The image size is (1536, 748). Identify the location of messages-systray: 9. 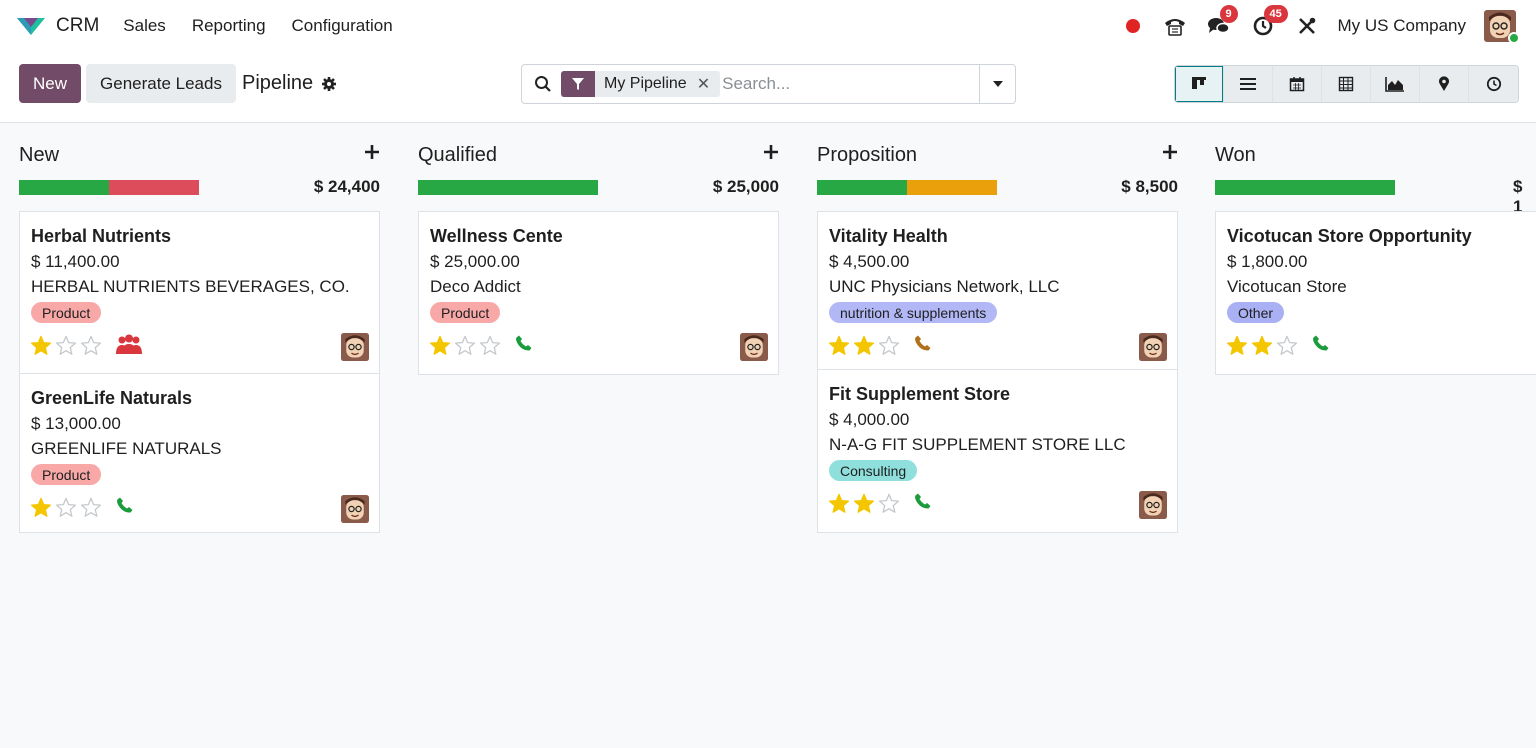
(1222, 22).